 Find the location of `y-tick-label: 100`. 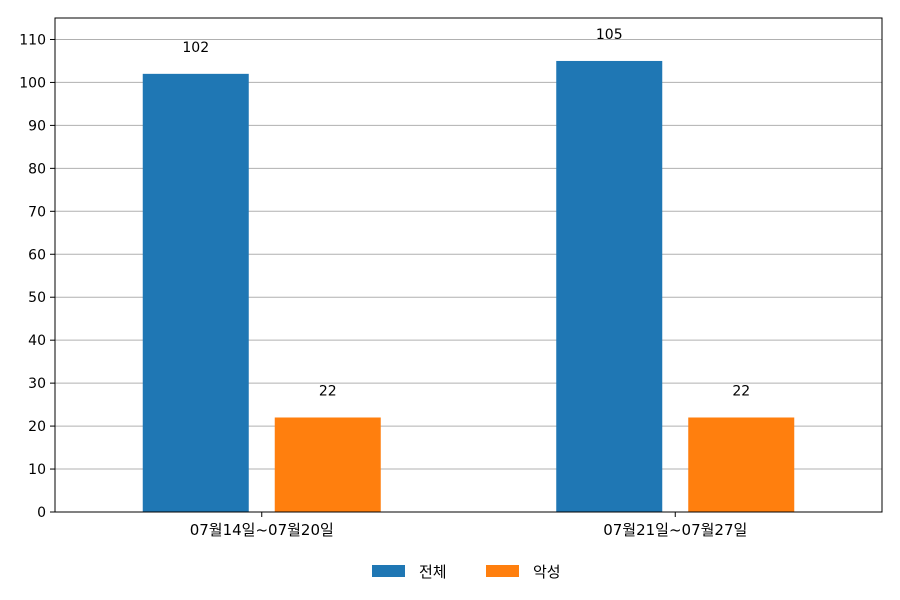

y-tick-label: 100 is located at coordinates (32, 83).